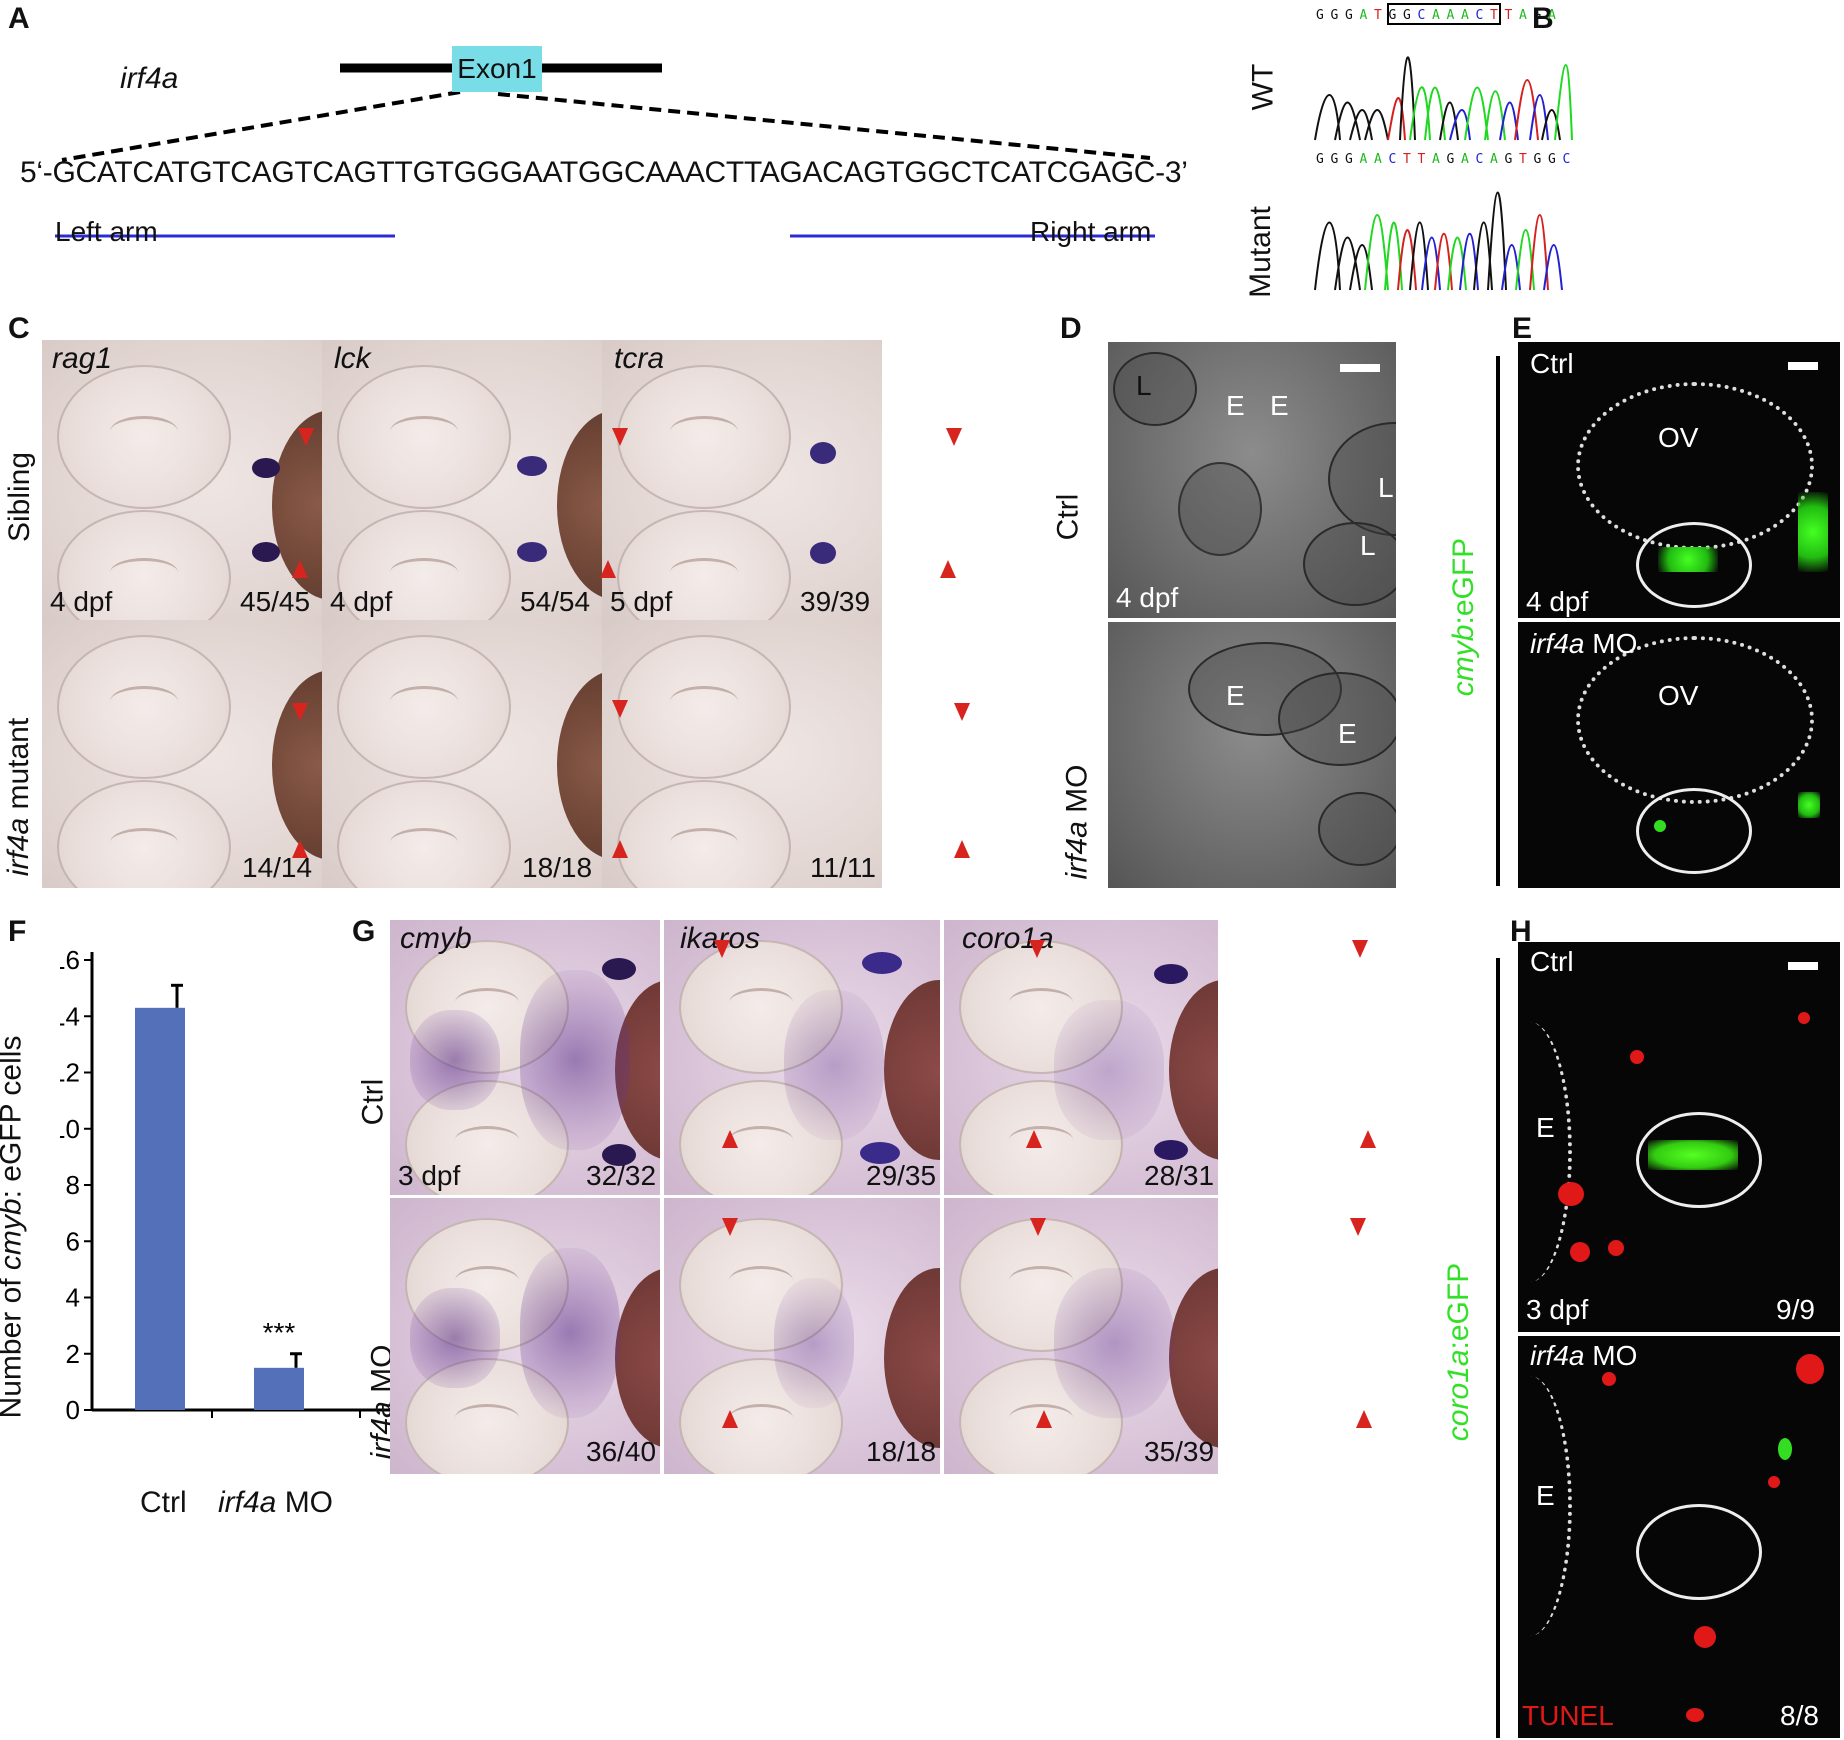 Image resolution: width=1844 pixels, height=1740 pixels. Describe the element at coordinates (1252, 480) in the screenshot. I see `em-ctrl: L E E L L 4 dpf` at that location.